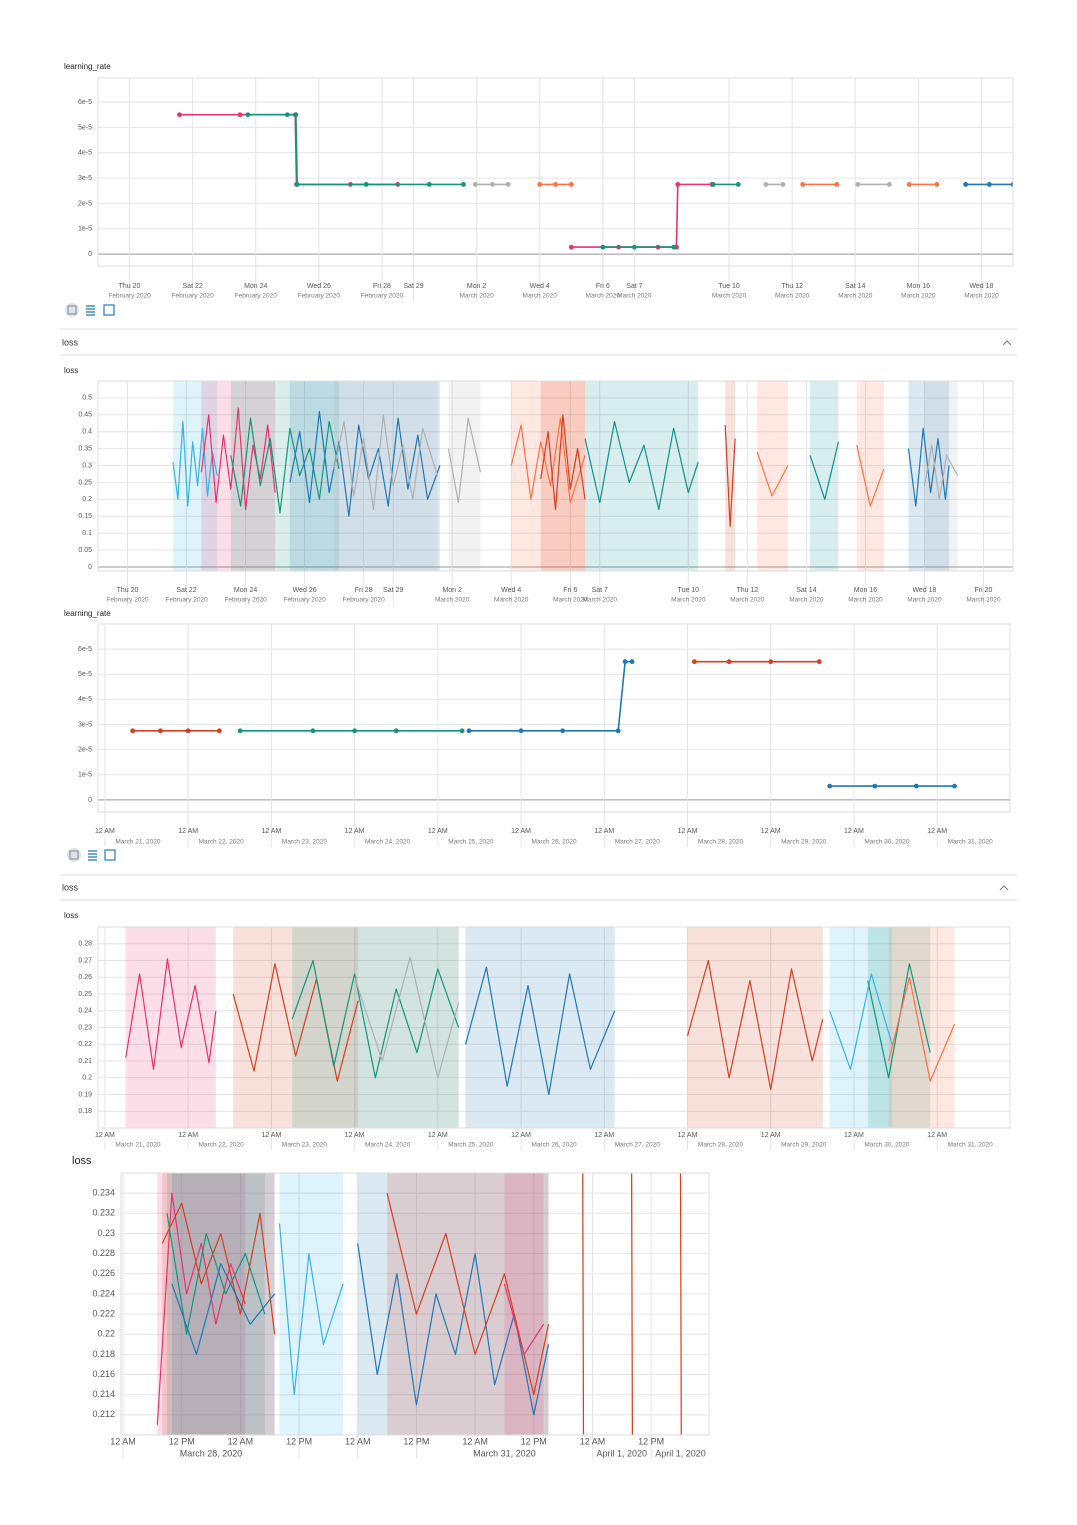 The image size is (1077, 1525). I want to click on y-tick-label: 0.26, so click(85, 977).